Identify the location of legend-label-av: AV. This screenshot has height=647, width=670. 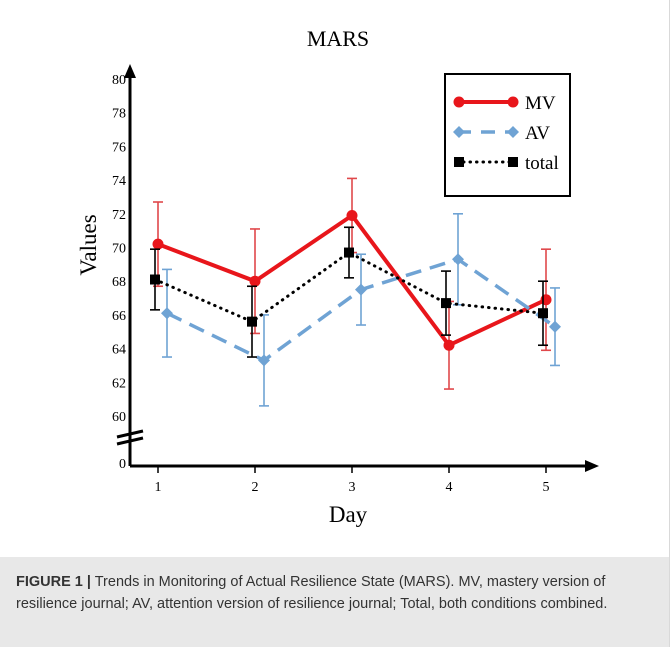
(537, 133).